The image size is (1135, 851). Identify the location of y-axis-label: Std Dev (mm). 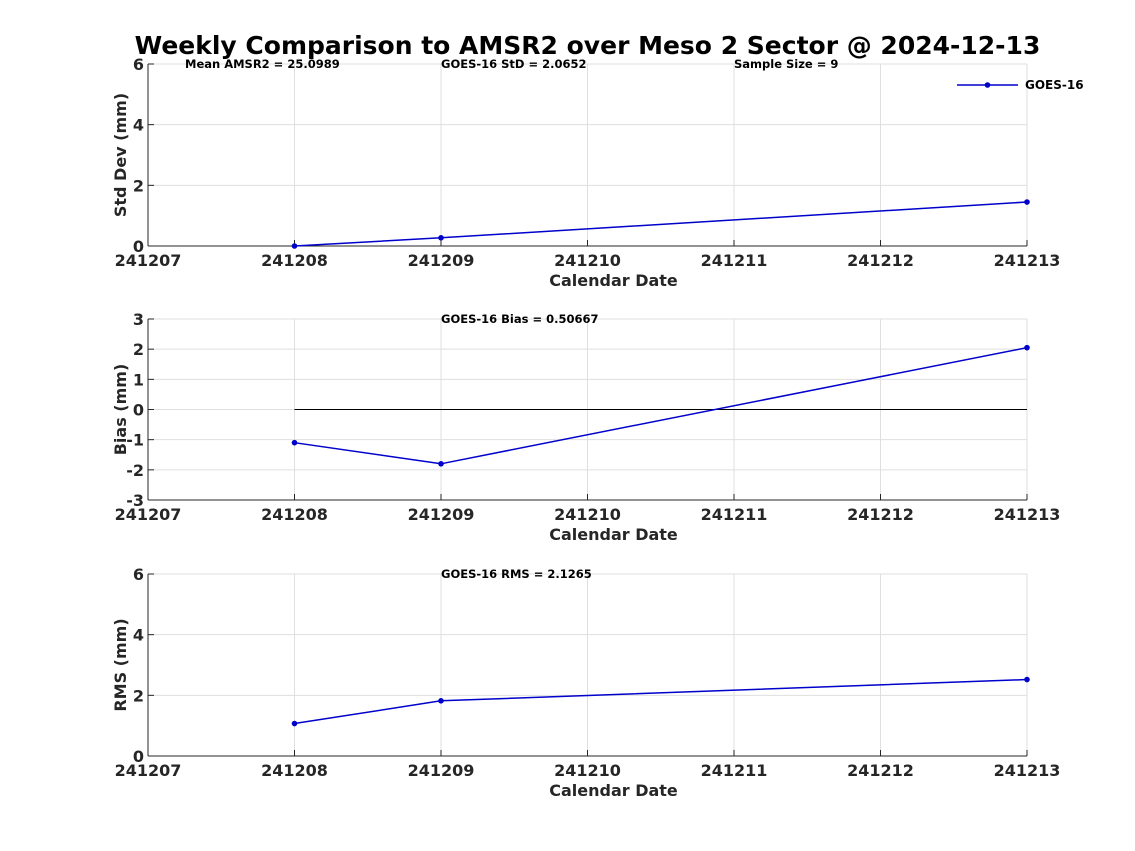
(120, 155).